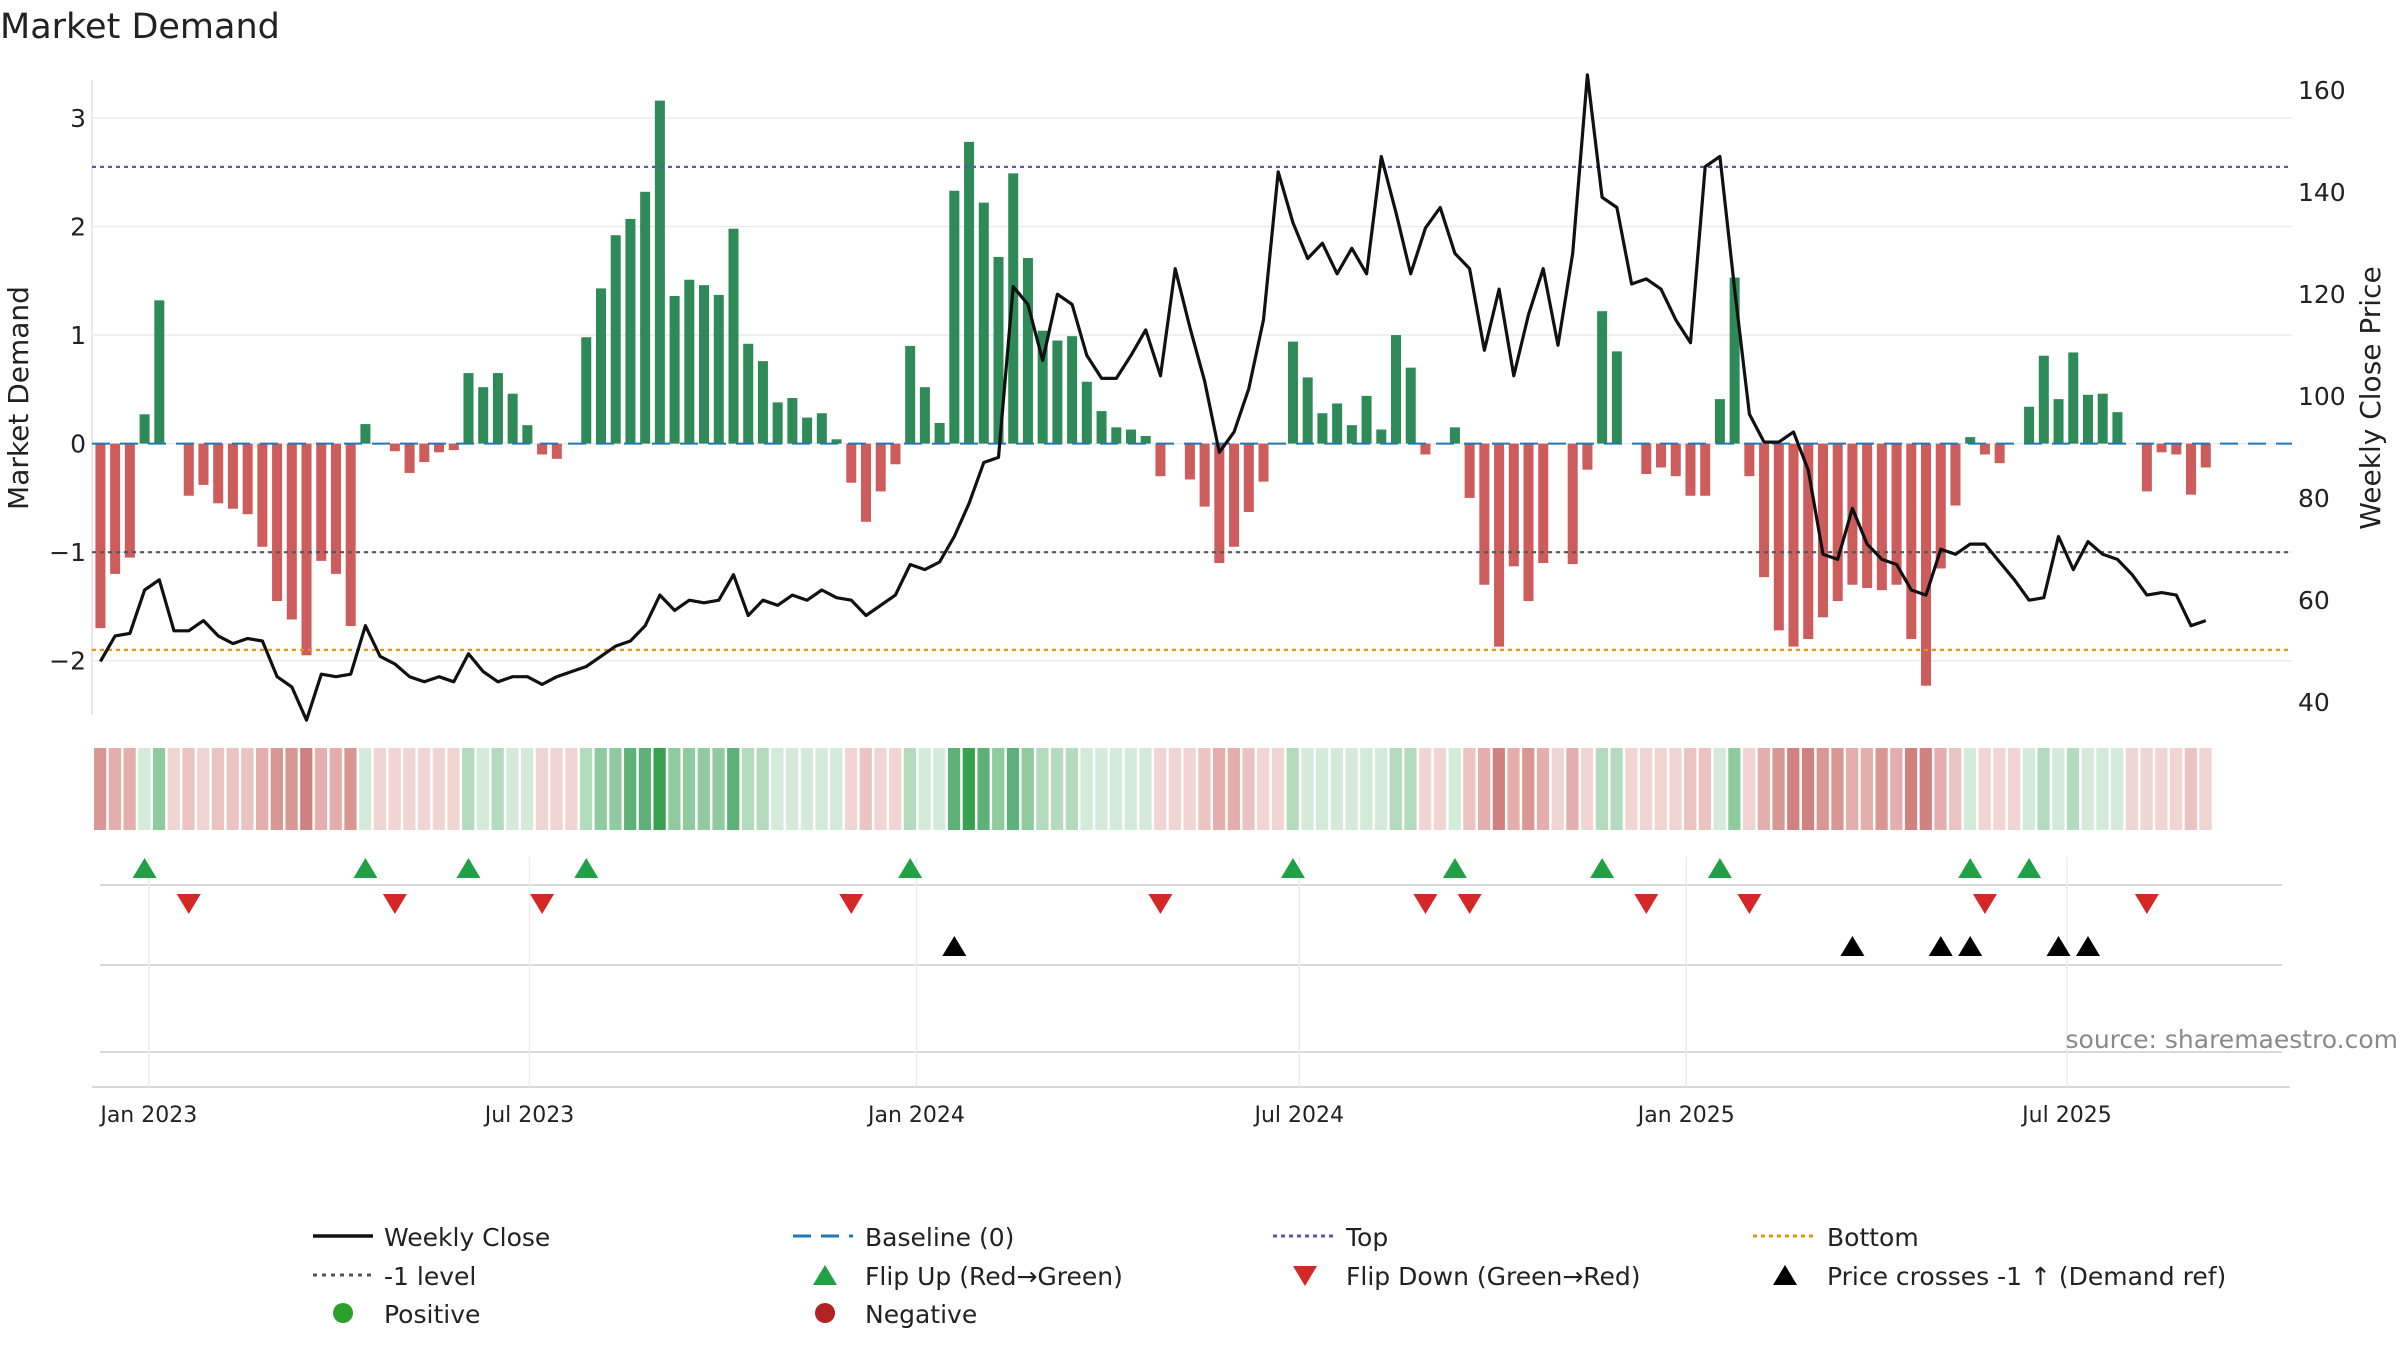  What do you see at coordinates (1521, 946) in the screenshot?
I see `cross-markers` at bounding box center [1521, 946].